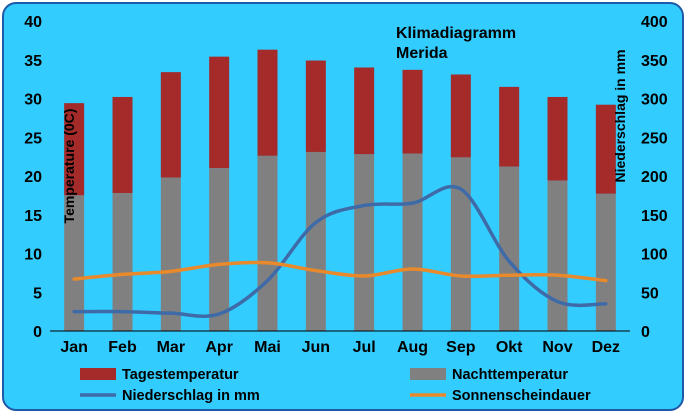  What do you see at coordinates (122, 347) in the screenshot?
I see `x-tick-label: Feb` at bounding box center [122, 347].